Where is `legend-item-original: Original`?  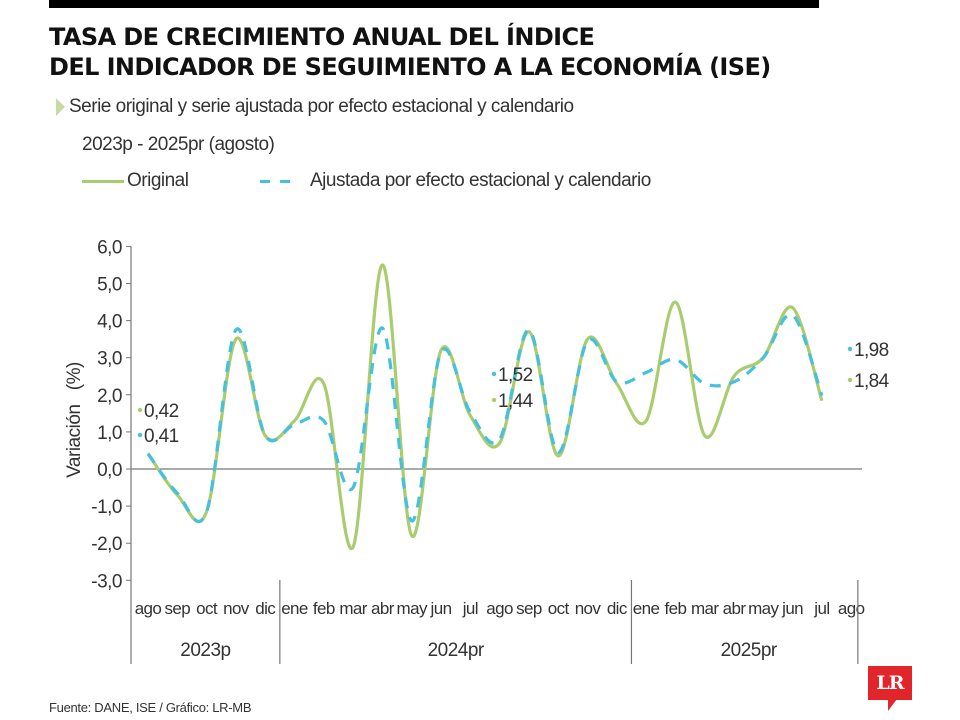 legend-item-original: Original is located at coordinates (135, 181).